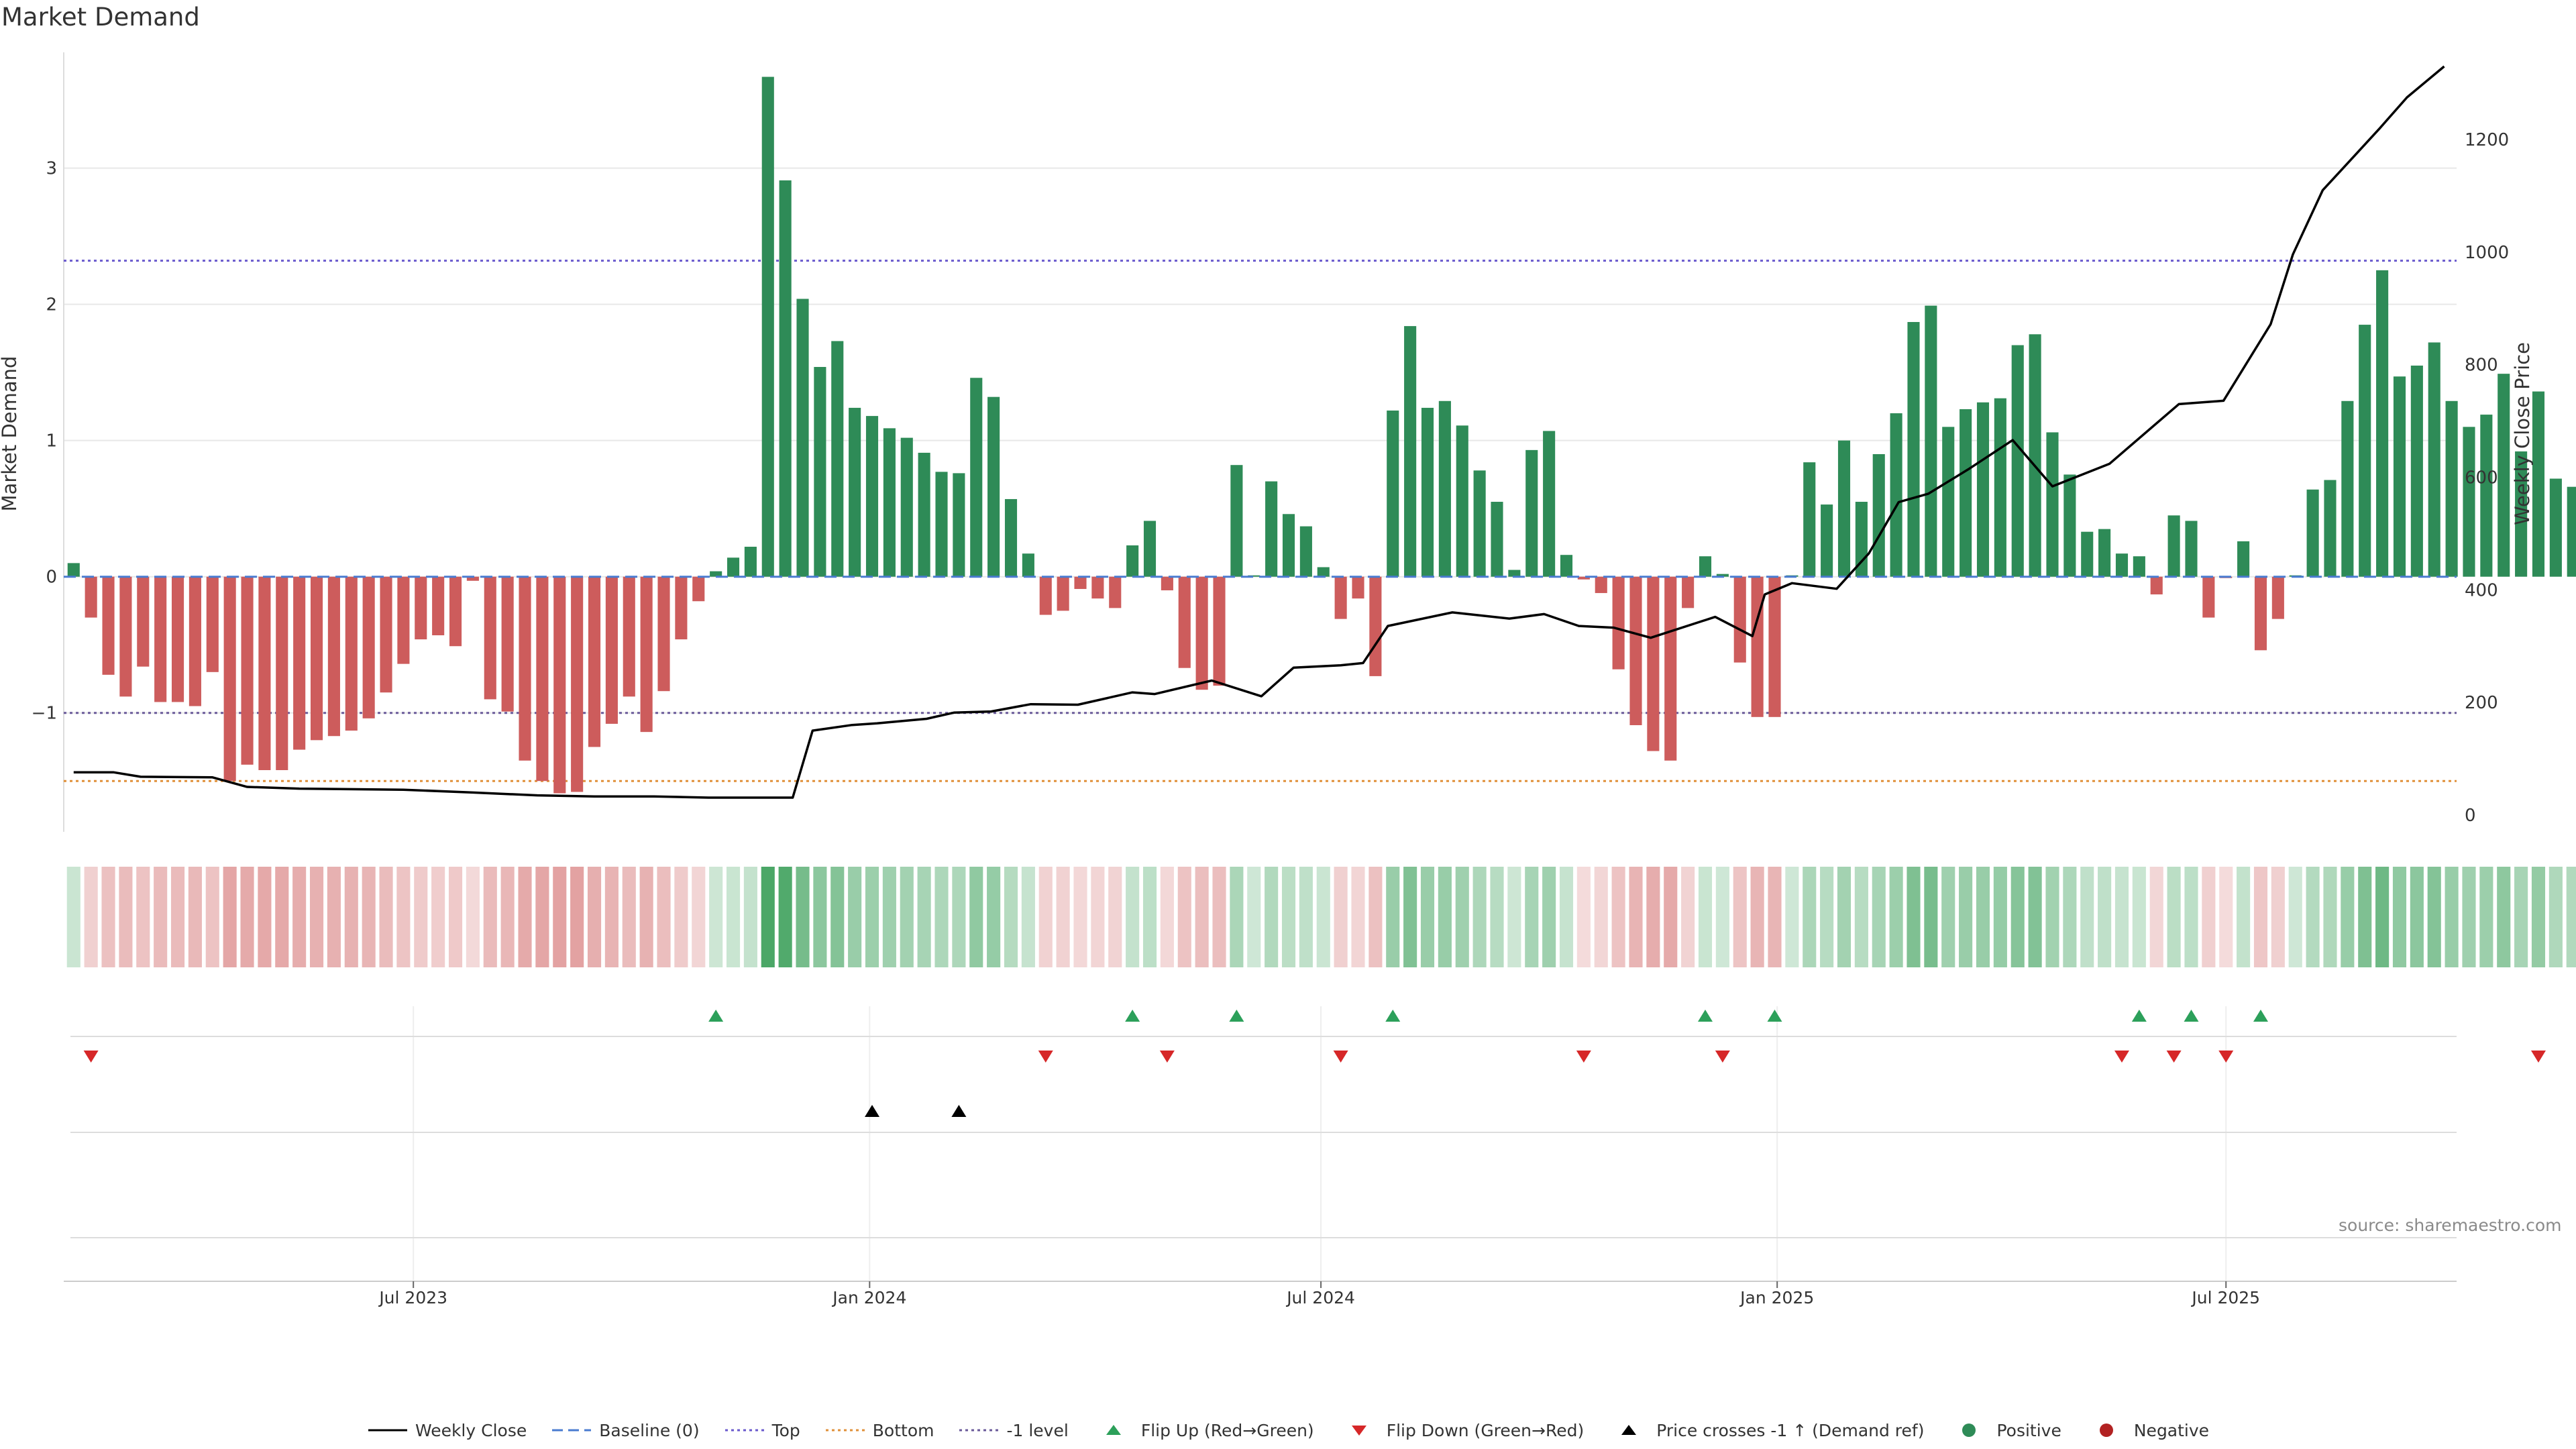 The width and height of the screenshot is (2576, 1449). I want to click on legend-swatch-baseline, so click(572, 1430).